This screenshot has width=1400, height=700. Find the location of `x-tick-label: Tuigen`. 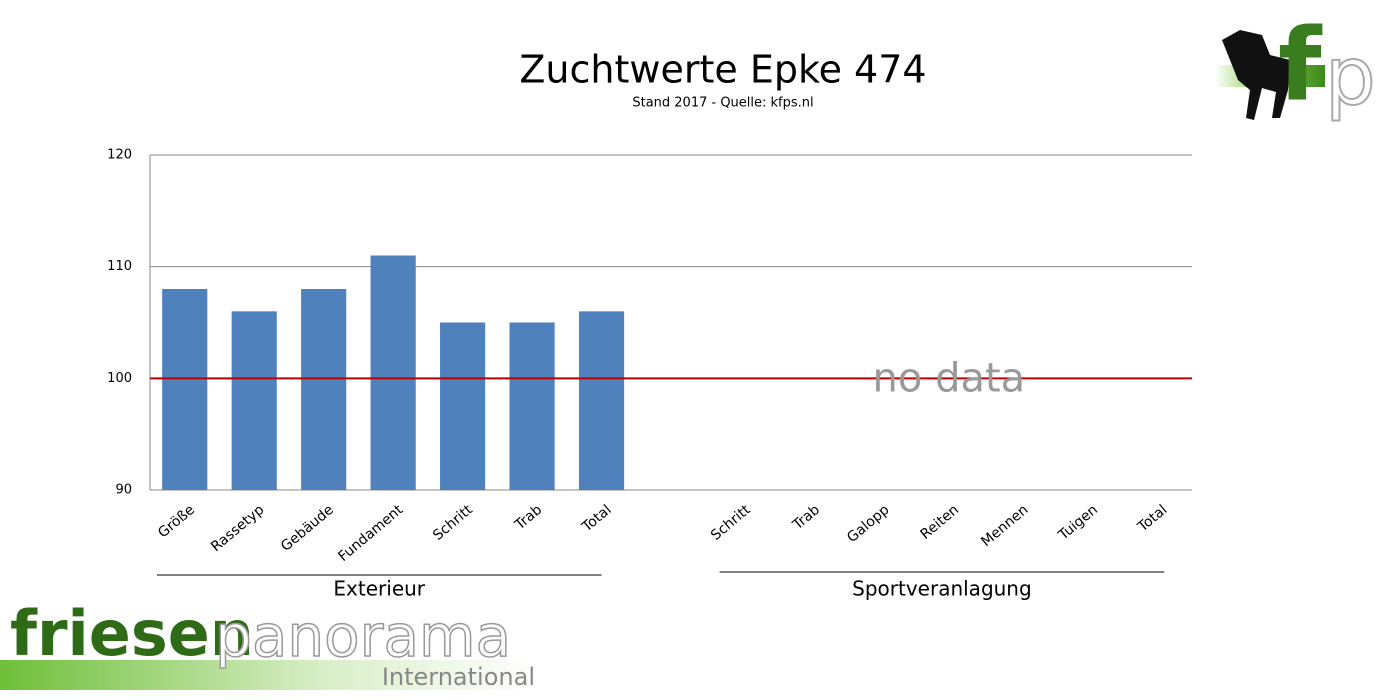

x-tick-label: Tuigen is located at coordinates (1078, 523).